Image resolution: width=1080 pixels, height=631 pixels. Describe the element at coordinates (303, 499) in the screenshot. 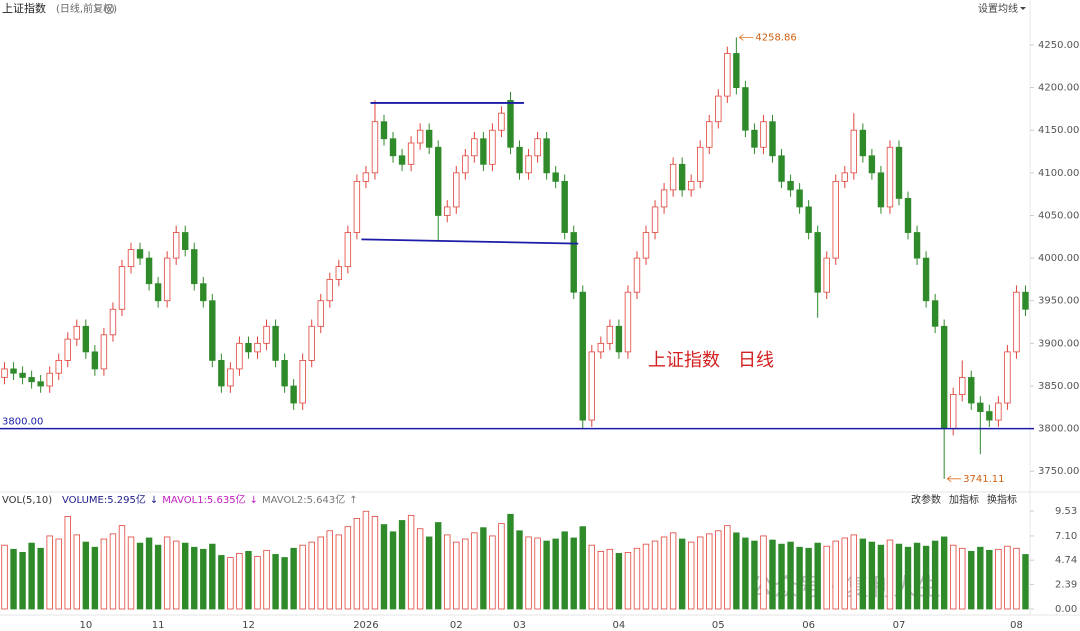

I see `volume-legend-item: MAVOL2:5.643亿` at that location.